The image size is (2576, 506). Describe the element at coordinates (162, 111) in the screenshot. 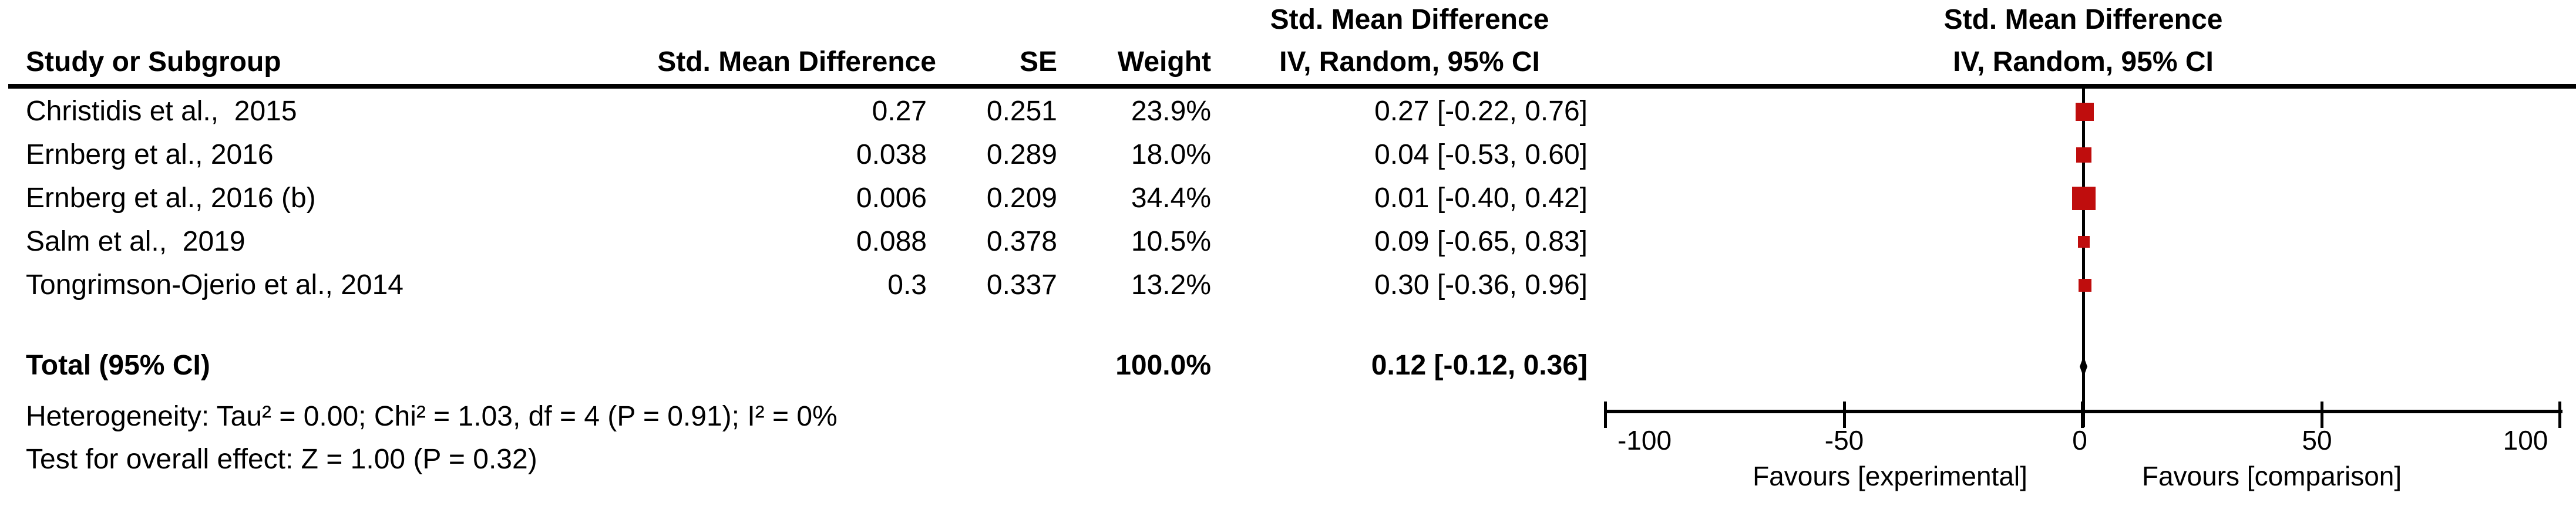

I see `study-name: Christidis et al., 2015` at that location.